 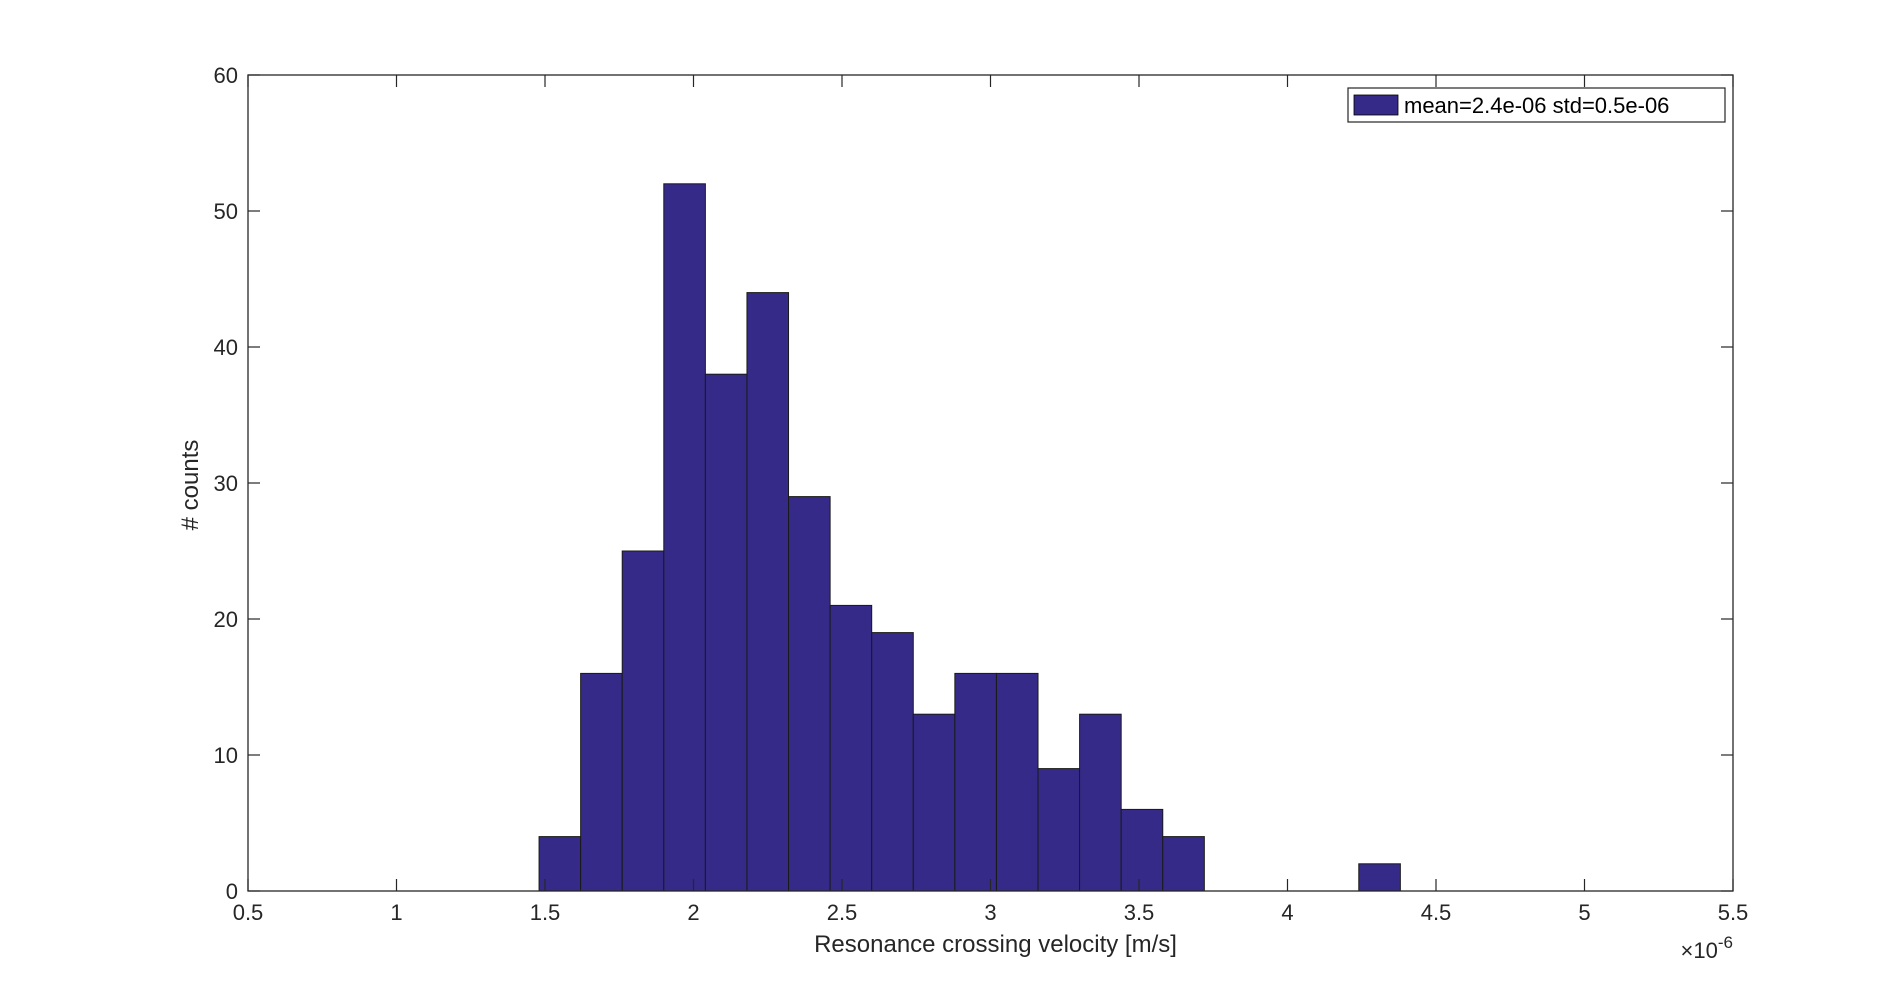 What do you see at coordinates (226, 75) in the screenshot?
I see `y-tick-label: 60` at bounding box center [226, 75].